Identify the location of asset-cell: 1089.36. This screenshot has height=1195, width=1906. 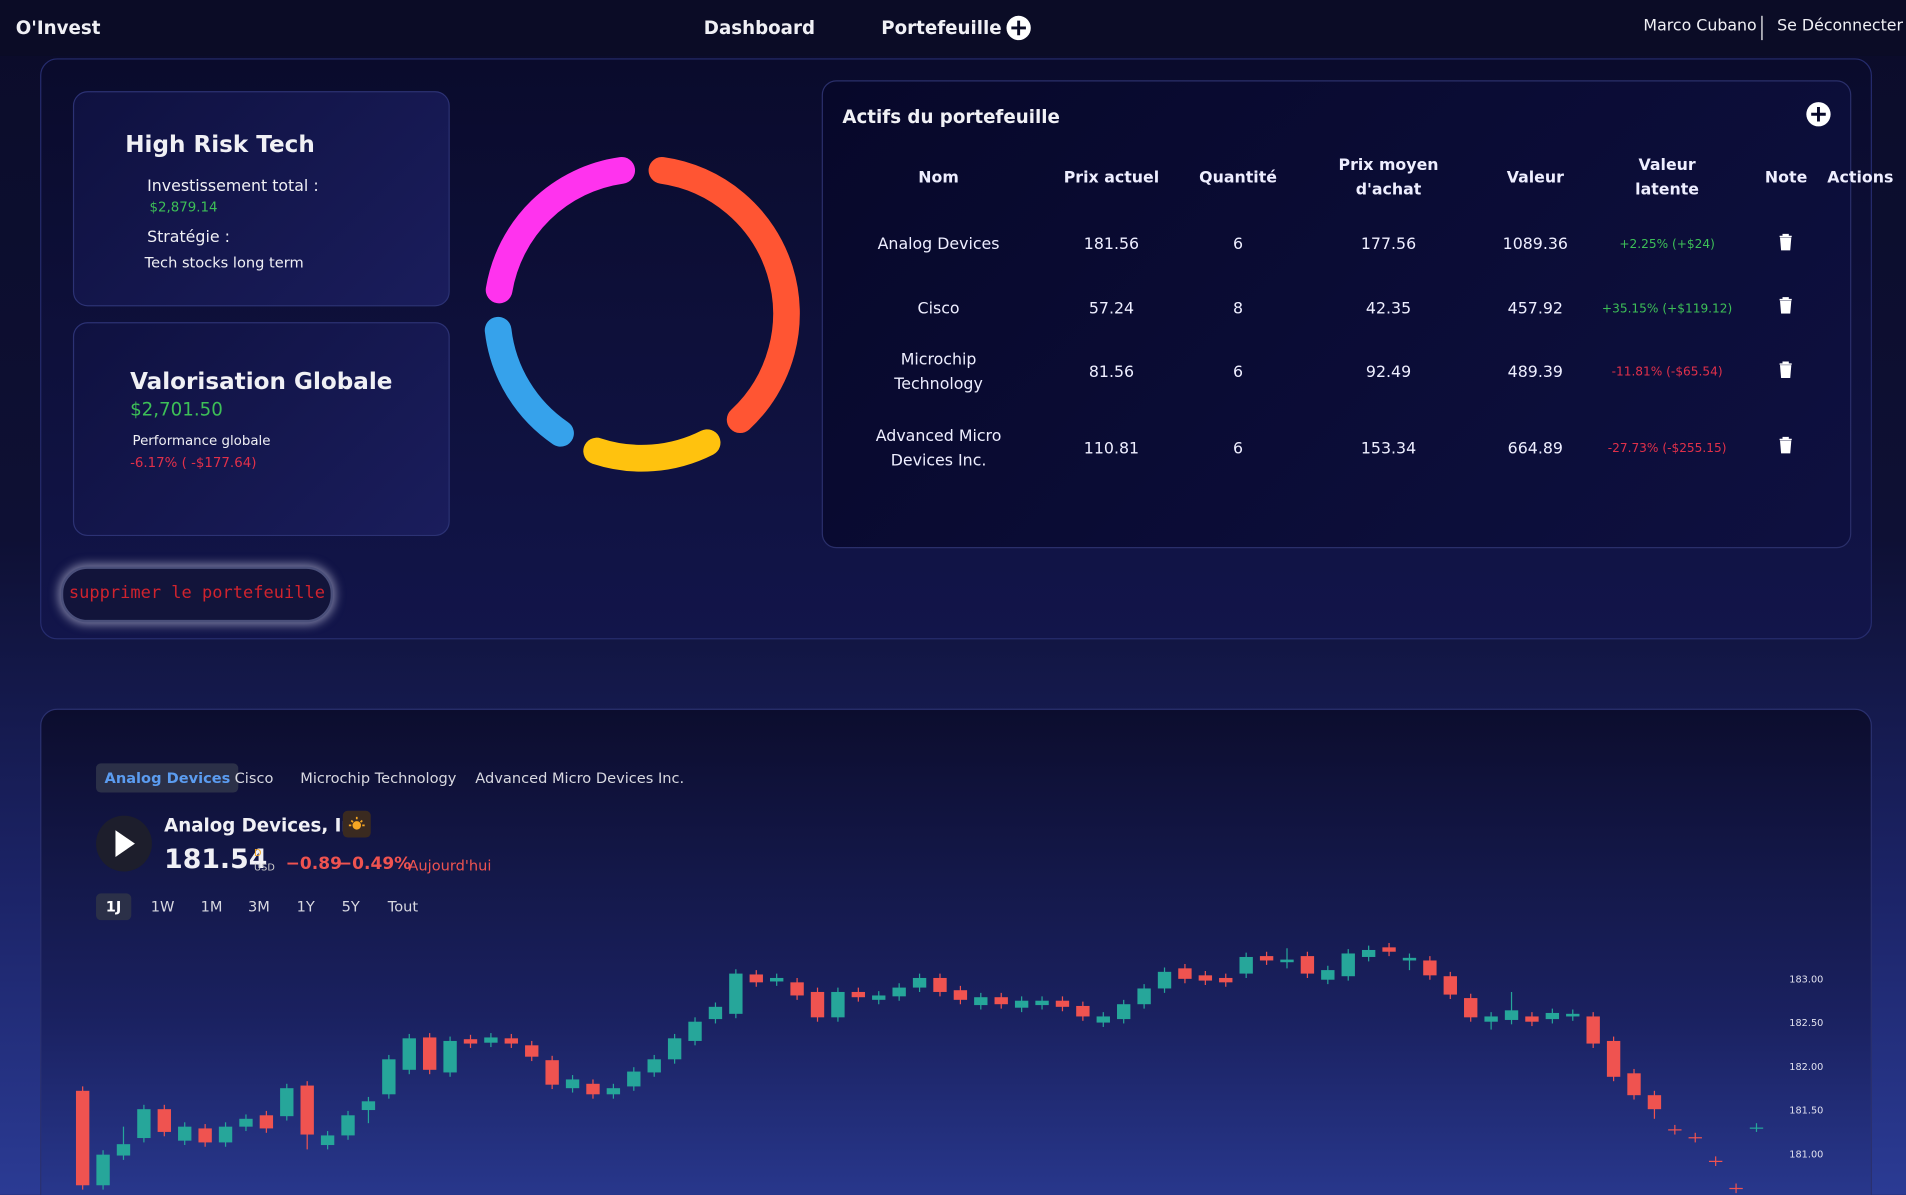
(1535, 245).